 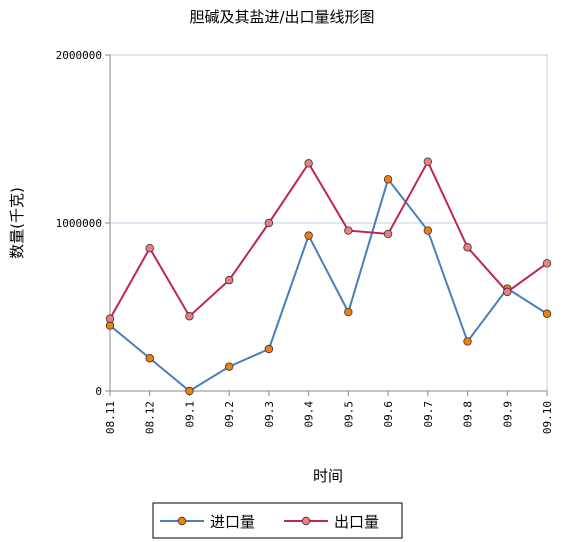 I want to click on x-tick-label: 09.8, so click(x=468, y=414).